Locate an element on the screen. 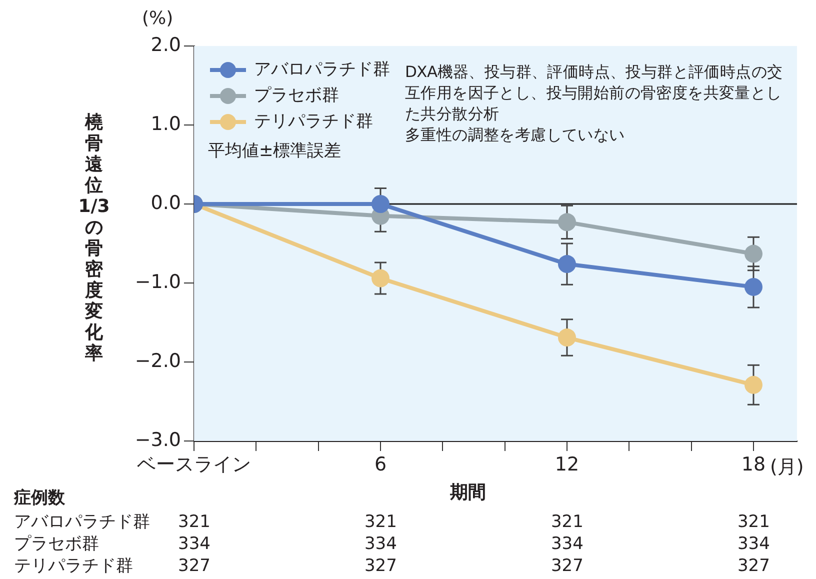 Image resolution: width=816 pixels, height=579 pixels. text: アバロパラチド群 321 321 321 321 is located at coordinates (392, 522).